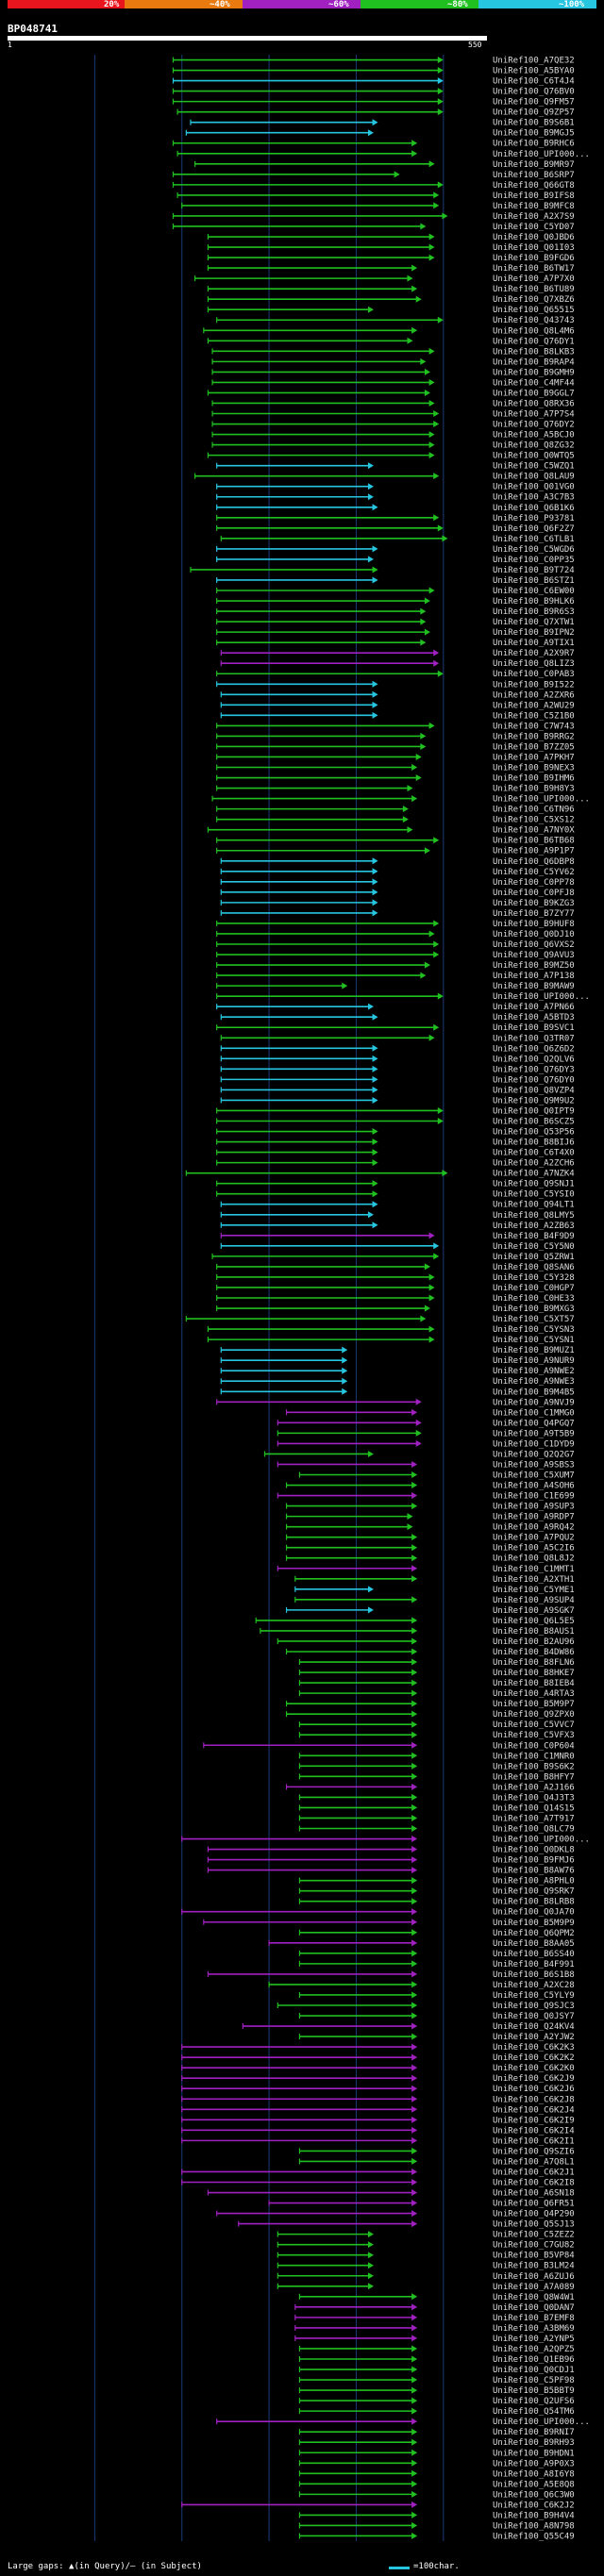  Describe the element at coordinates (534, 124) in the screenshot. I see `hit-label: UniRef100_B9S6B1` at that location.